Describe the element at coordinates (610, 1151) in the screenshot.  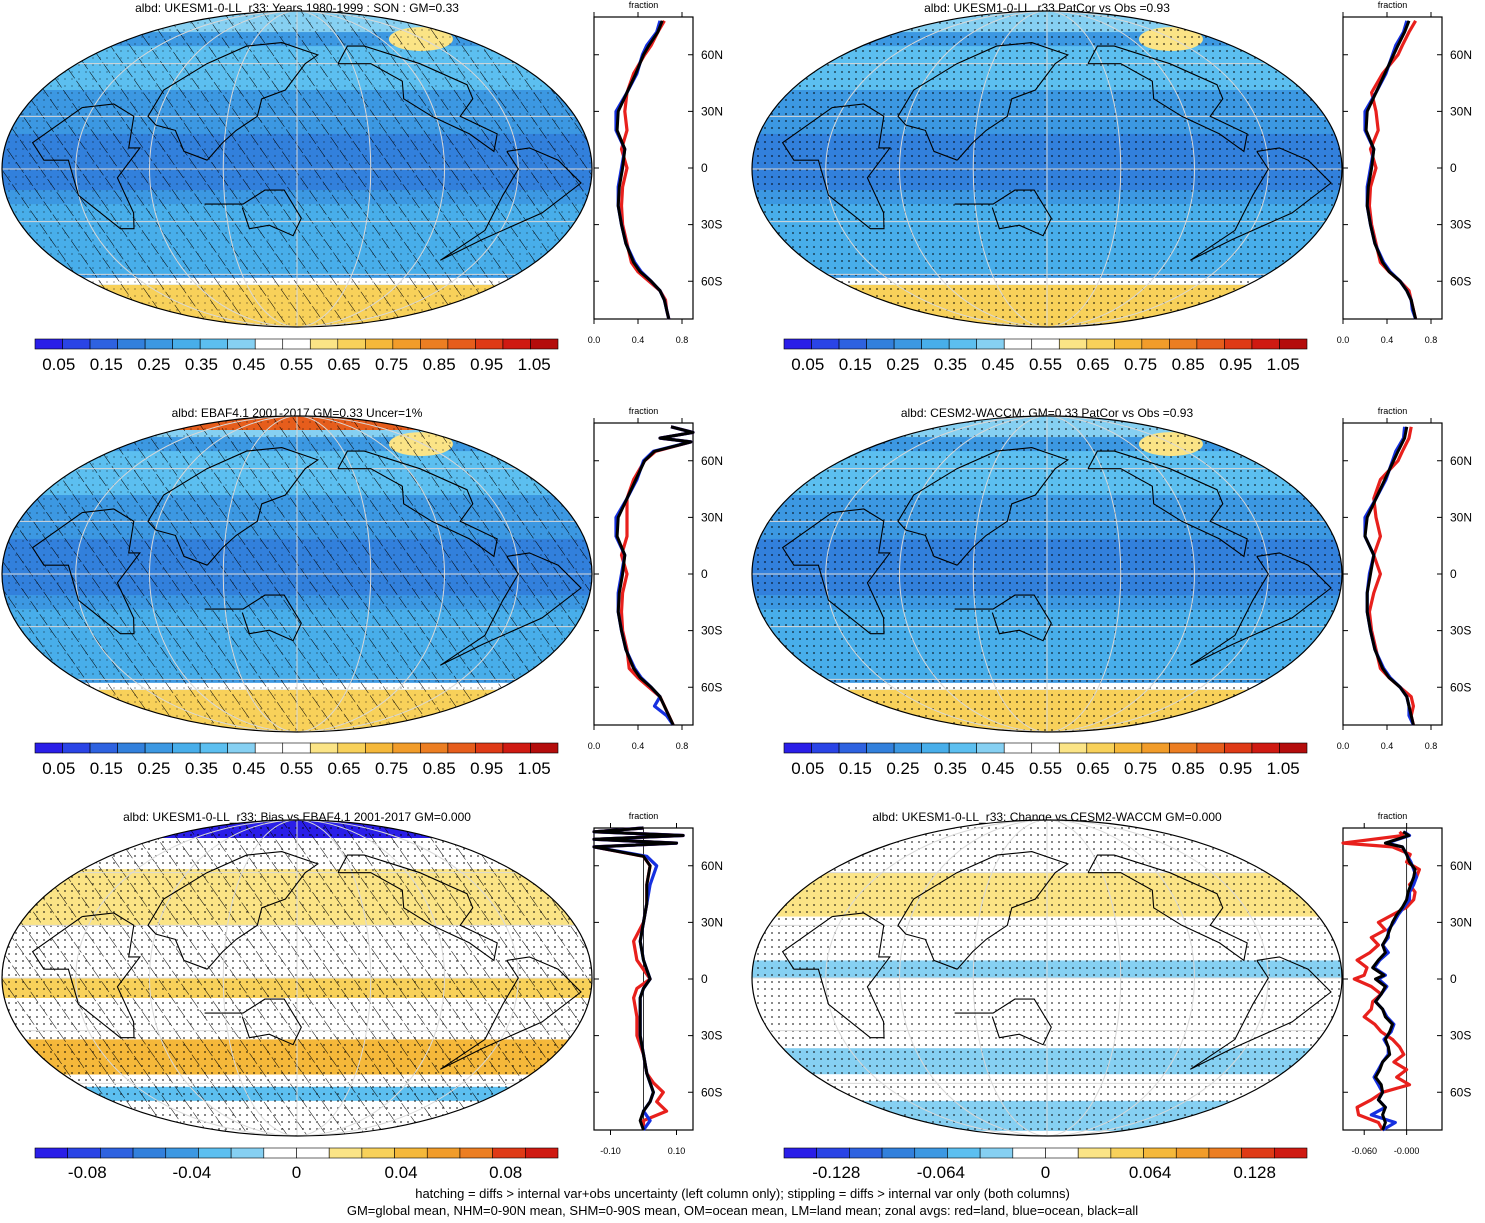
I see `zonal-x-tick-label: -0.10` at that location.